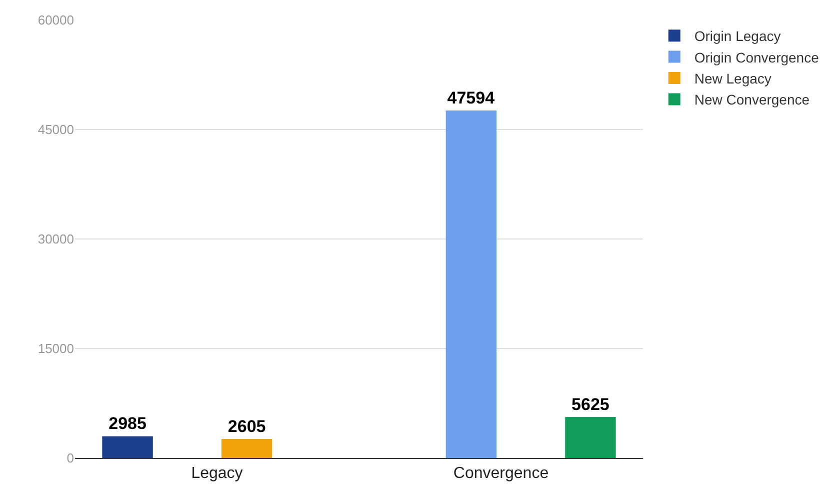  What do you see at coordinates (501, 473) in the screenshot?
I see `x-tick-label: Convergence` at bounding box center [501, 473].